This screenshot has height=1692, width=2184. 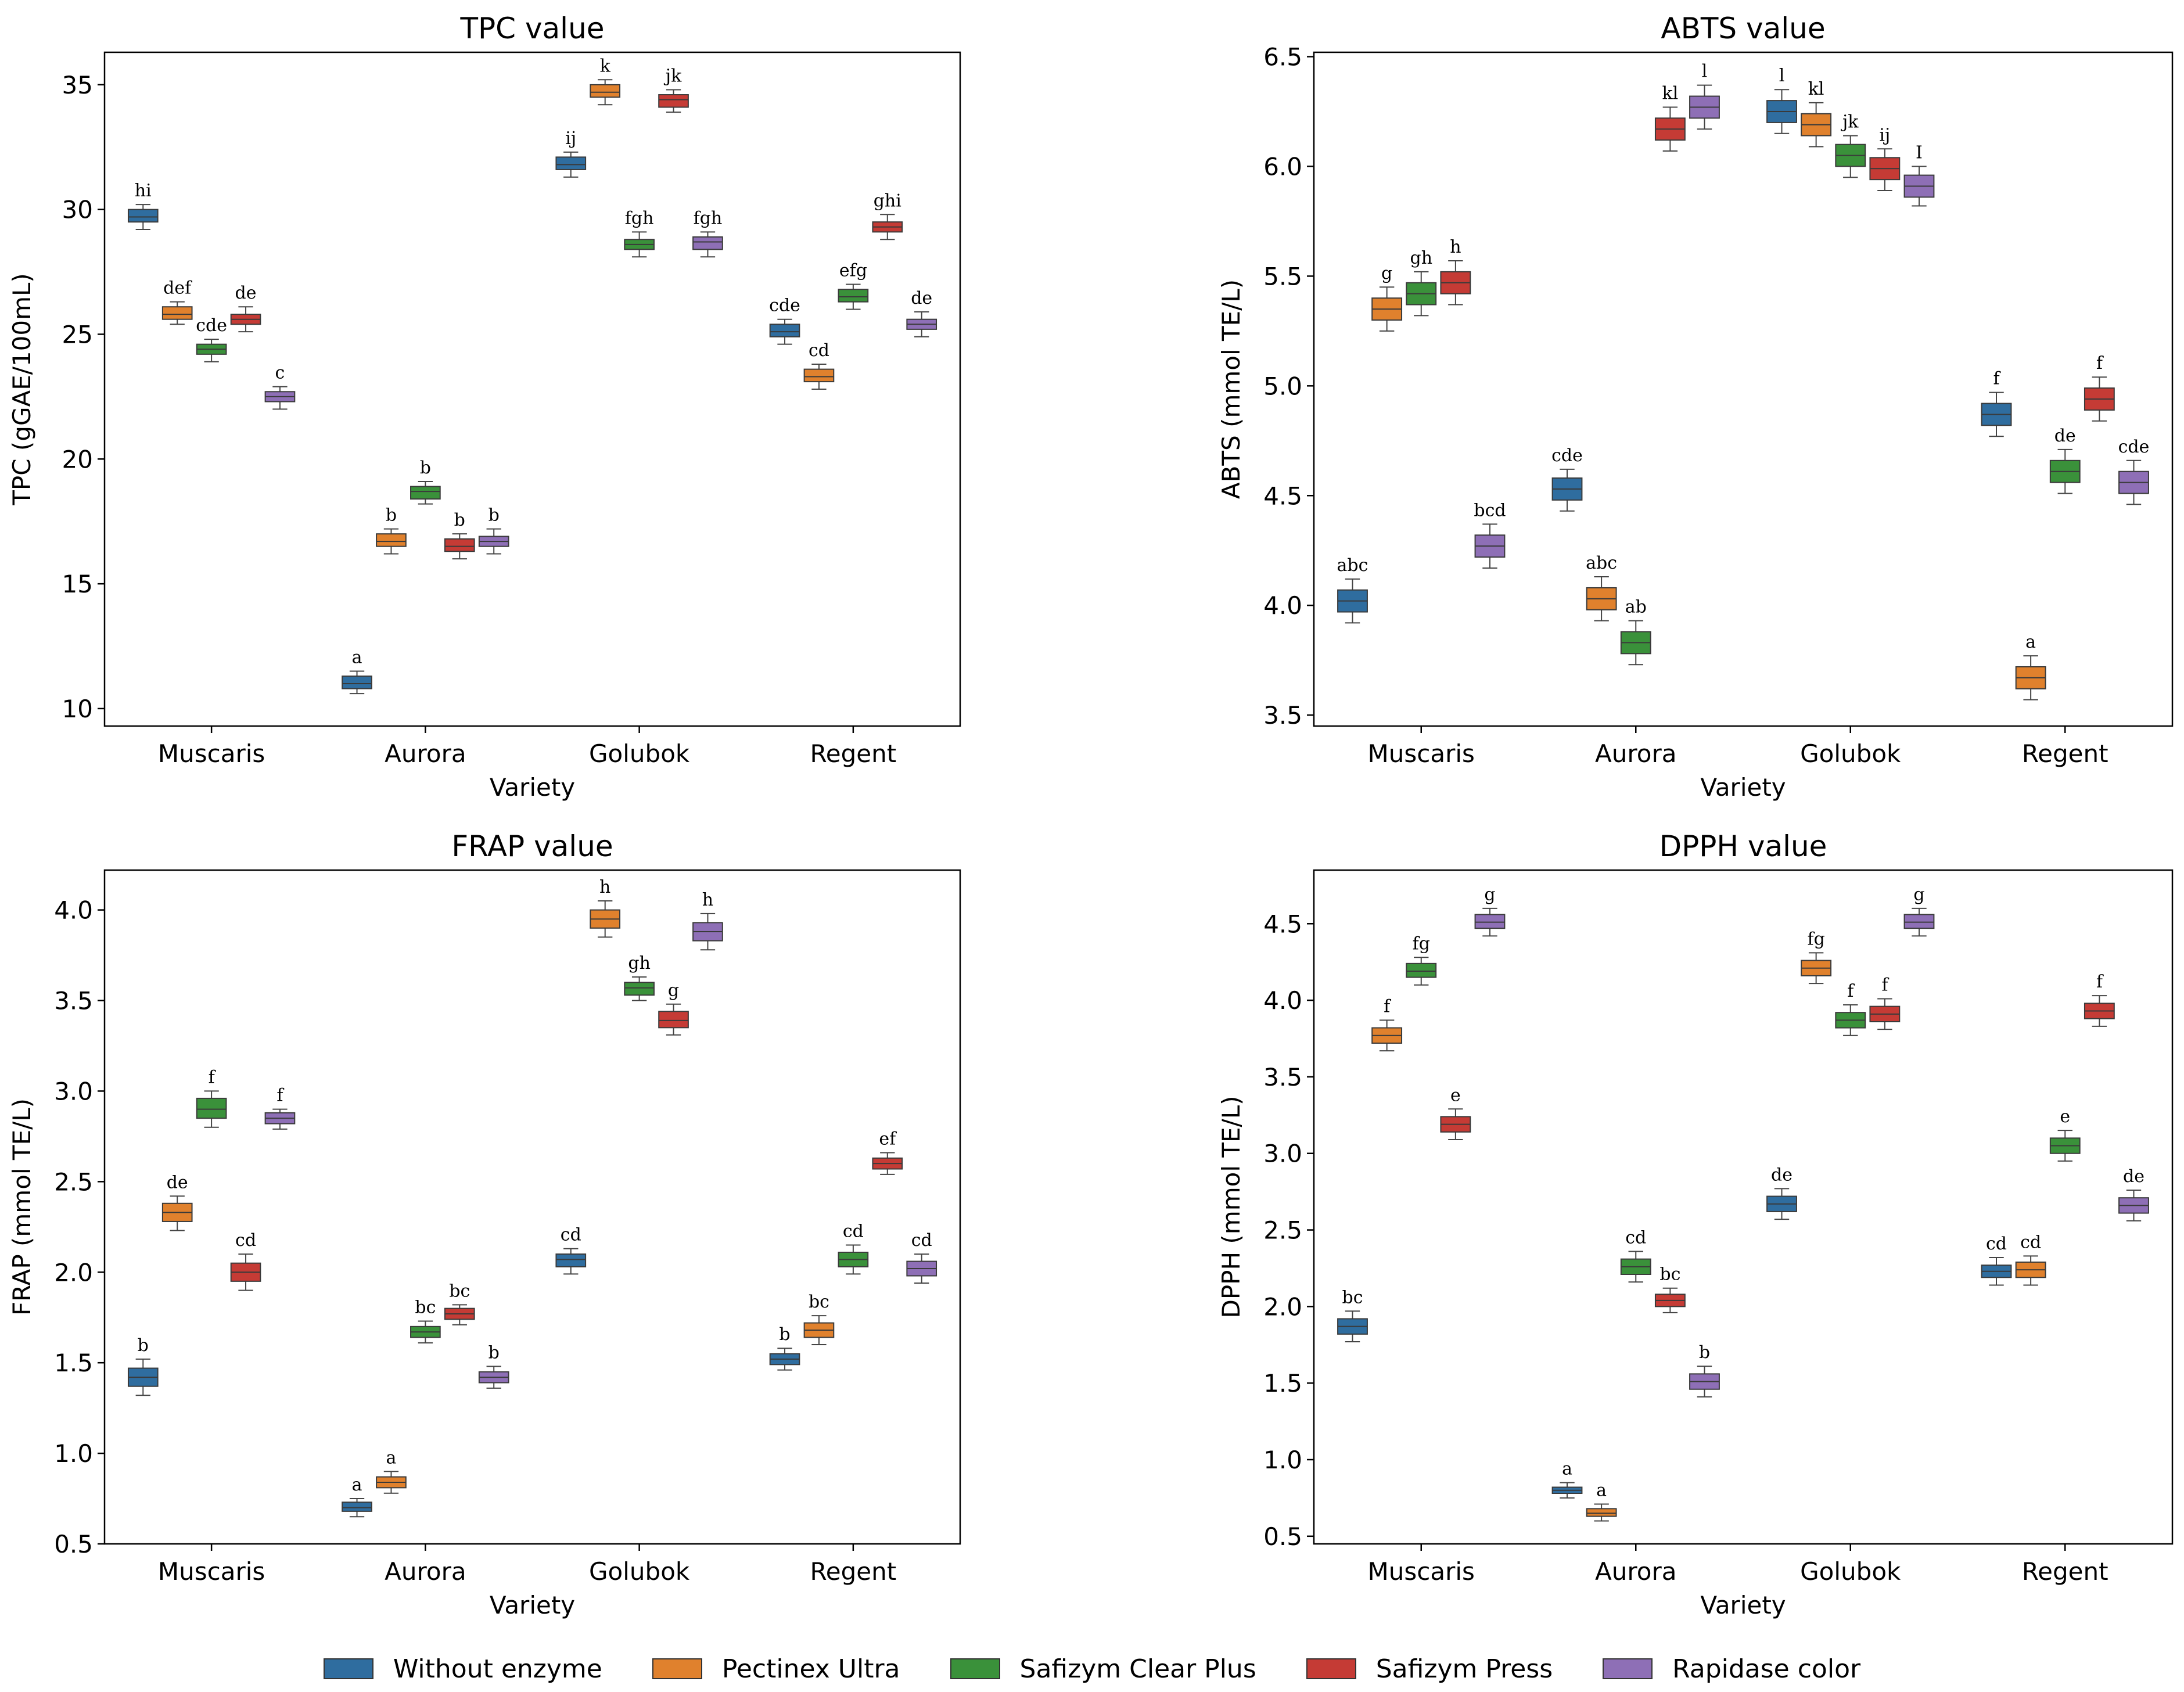 What do you see at coordinates (1705, 1370) in the screenshot?
I see `box-aurora-rapidase-color: b` at bounding box center [1705, 1370].